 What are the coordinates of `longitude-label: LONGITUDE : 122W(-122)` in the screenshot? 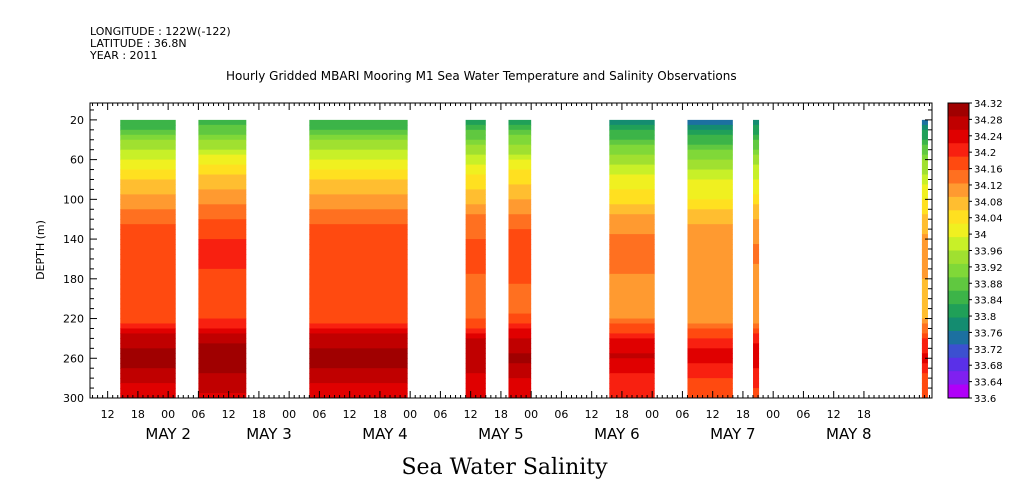 It's located at (160, 31).